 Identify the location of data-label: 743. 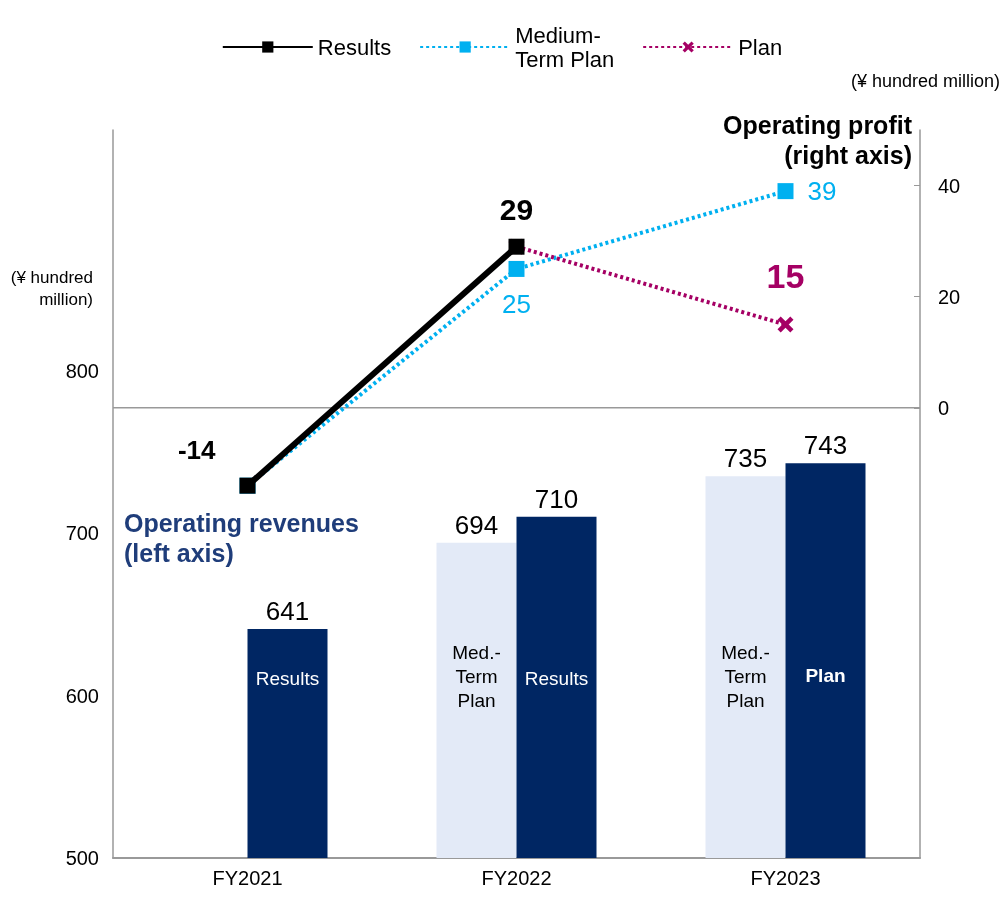
(825, 445).